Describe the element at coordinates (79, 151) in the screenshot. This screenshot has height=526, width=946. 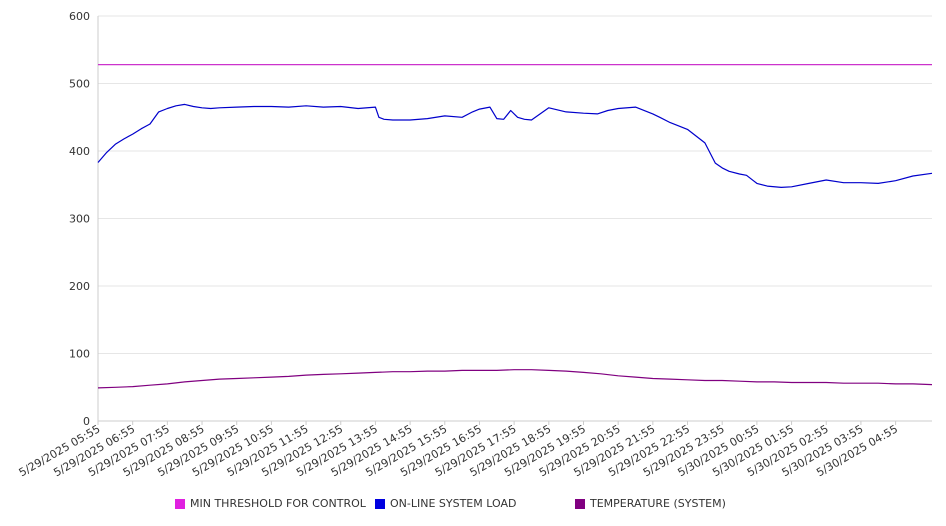
I see `y-tick-label: 400` at that location.